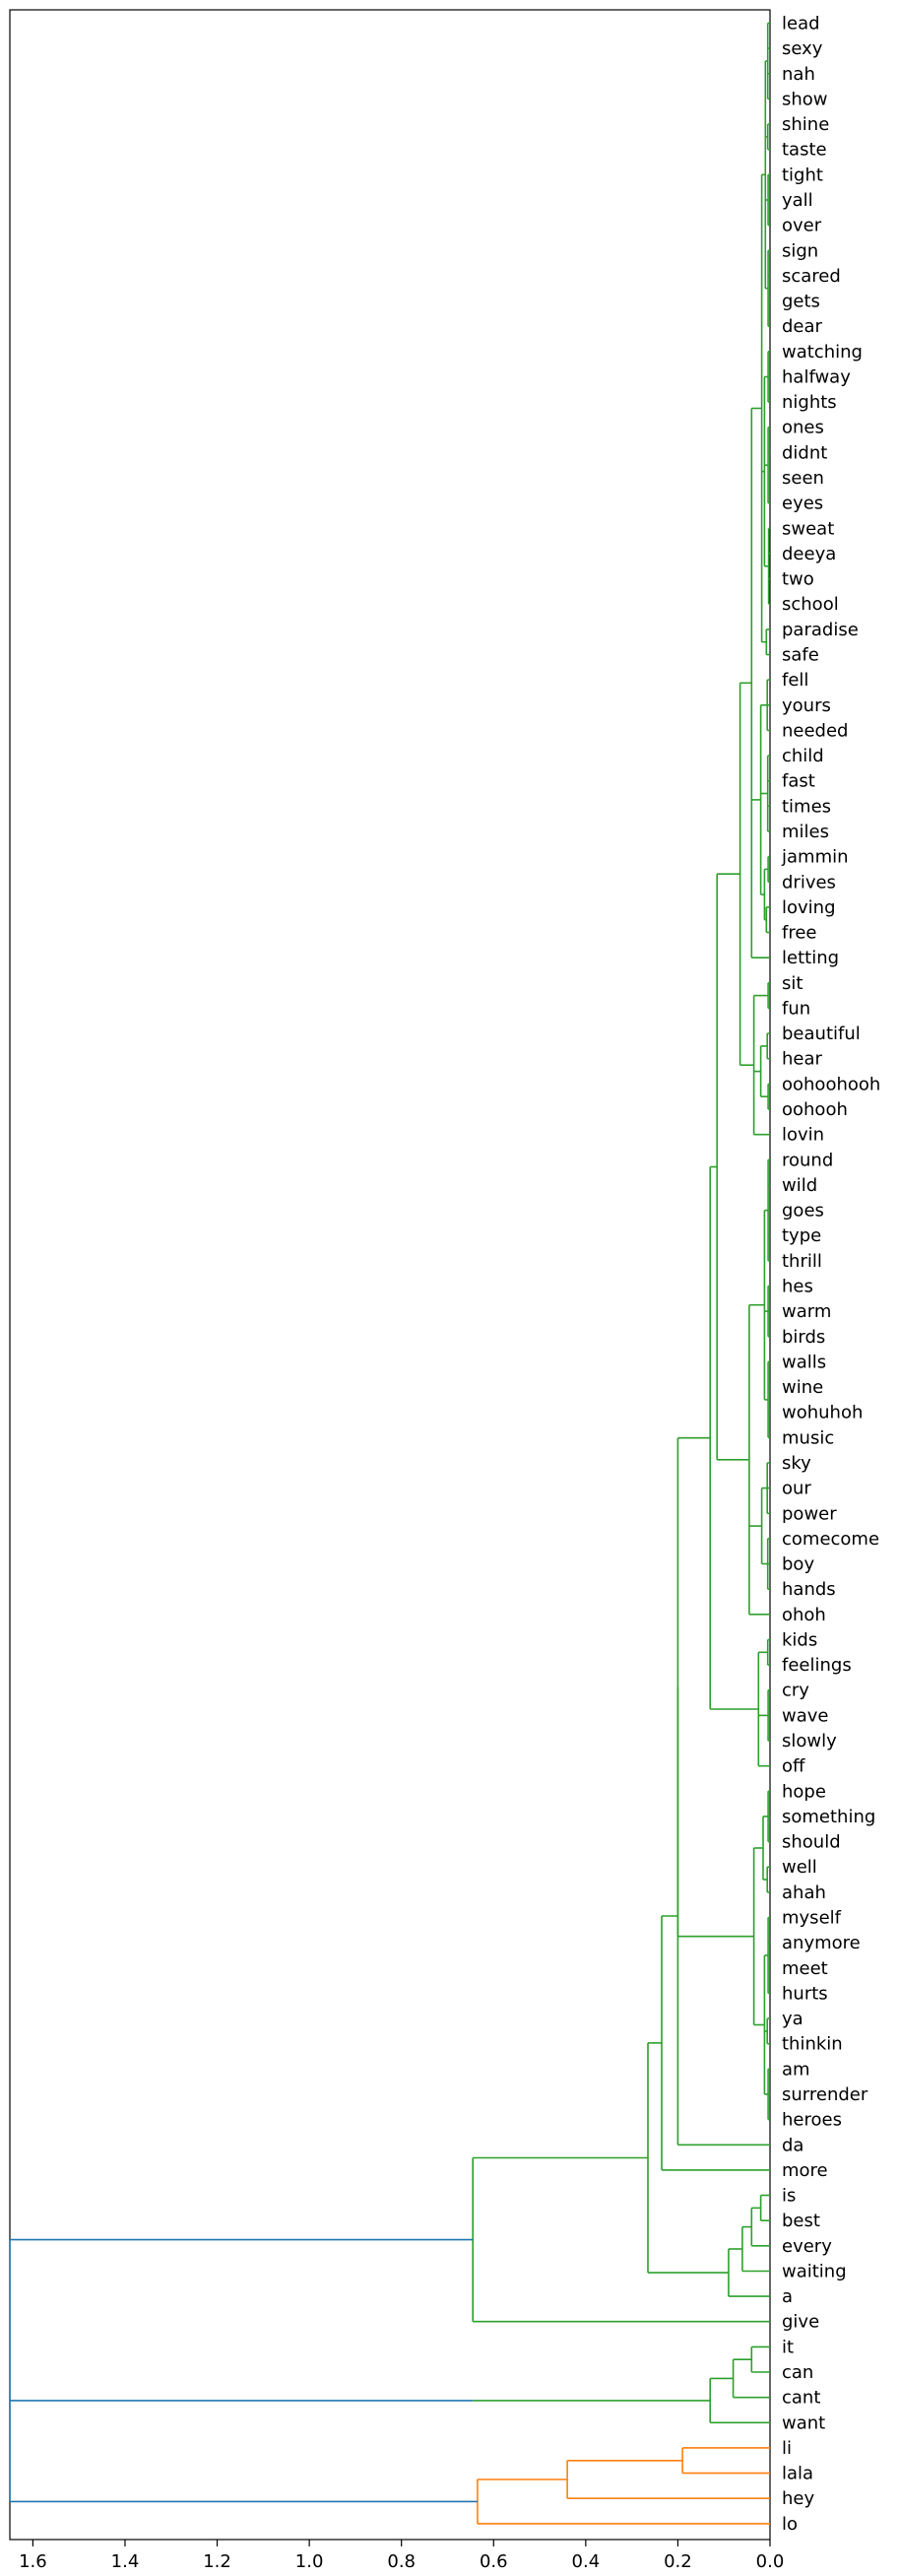 Image resolution: width=899 pixels, height=2576 pixels. What do you see at coordinates (812, 2121) in the screenshot?
I see `leaf-label-heroes: heroes` at bounding box center [812, 2121].